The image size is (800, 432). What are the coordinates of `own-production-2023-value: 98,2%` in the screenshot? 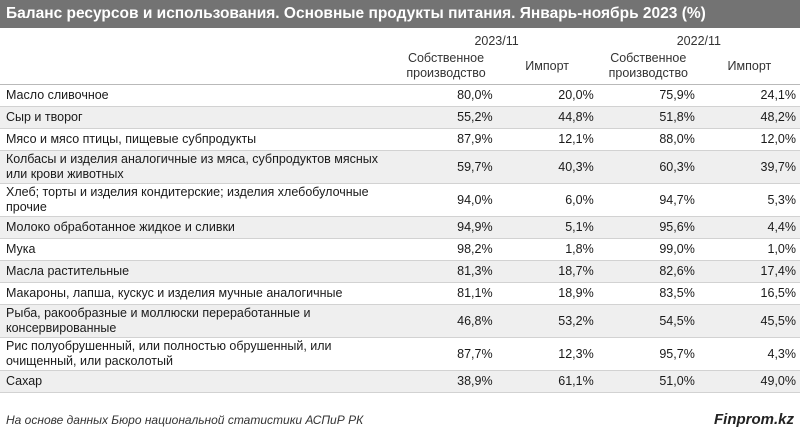 It's located at (446, 249).